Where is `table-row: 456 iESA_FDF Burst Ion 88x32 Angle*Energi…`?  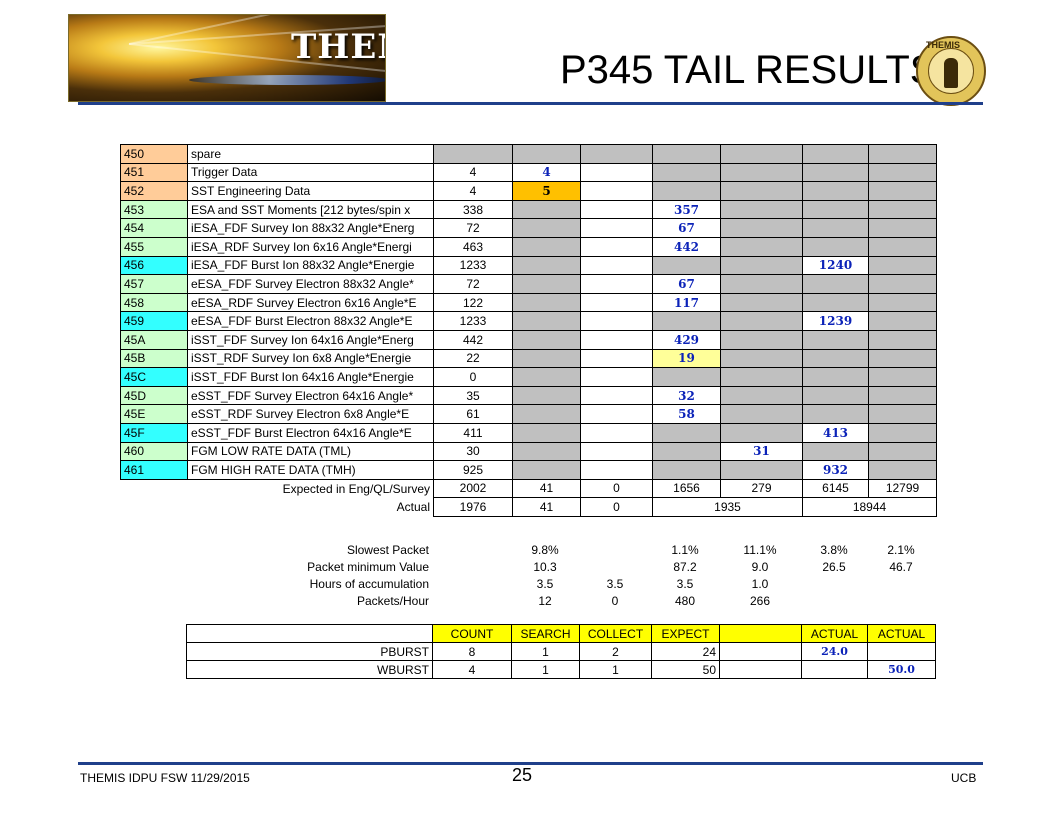 table-row: 456 iESA_FDF Burst Ion 88x32 Angle*Energi… is located at coordinates (528, 265).